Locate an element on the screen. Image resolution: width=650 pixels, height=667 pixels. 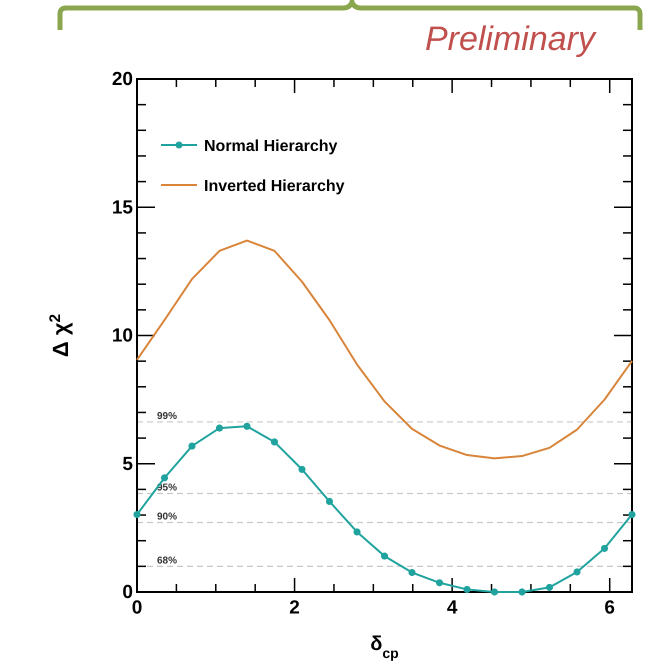
annotation: 99% is located at coordinates (167, 416).